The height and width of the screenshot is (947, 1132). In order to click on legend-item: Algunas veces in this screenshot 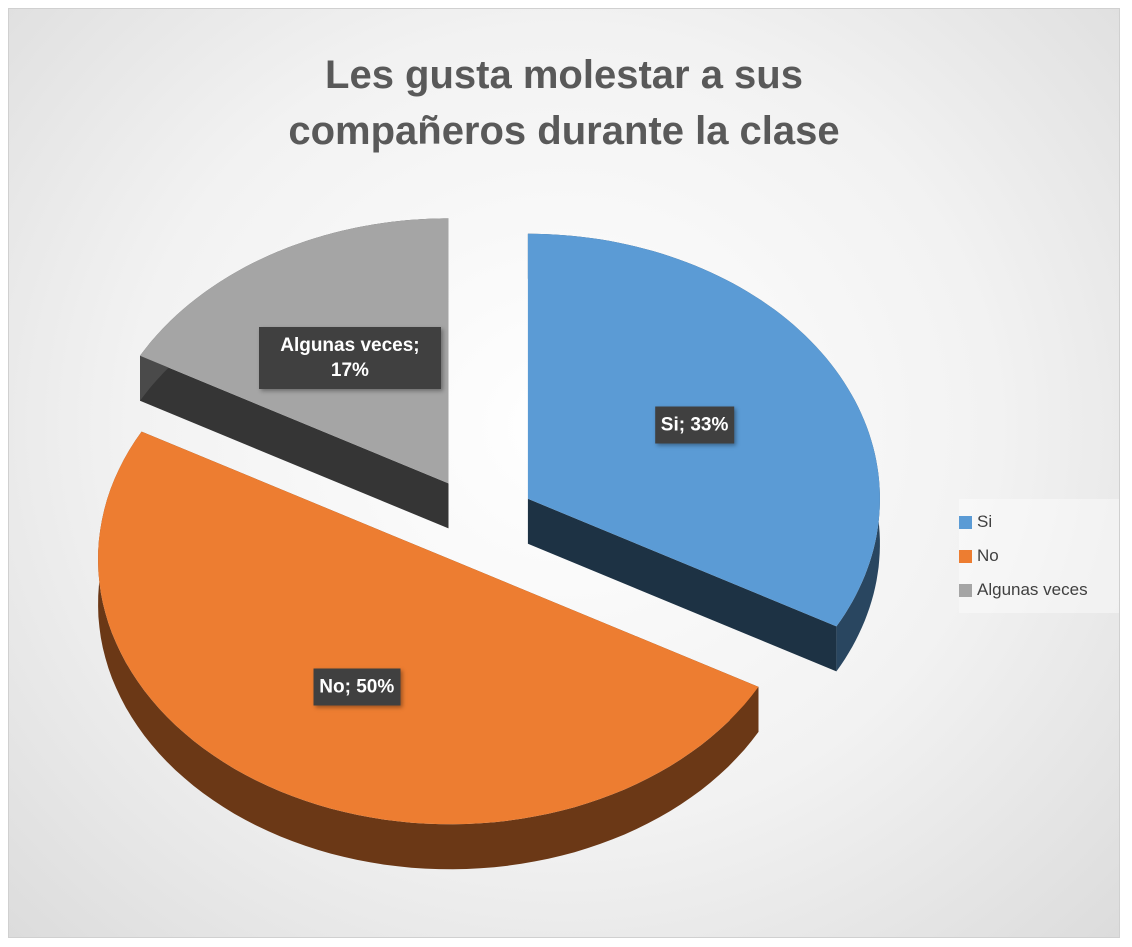, I will do `click(1039, 590)`.